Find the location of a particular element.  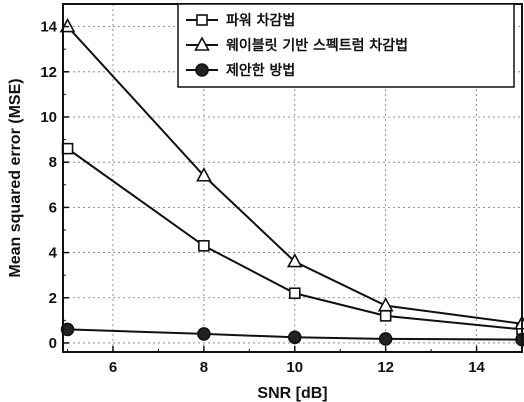

x-tick-label: 14 is located at coordinates (476, 367).